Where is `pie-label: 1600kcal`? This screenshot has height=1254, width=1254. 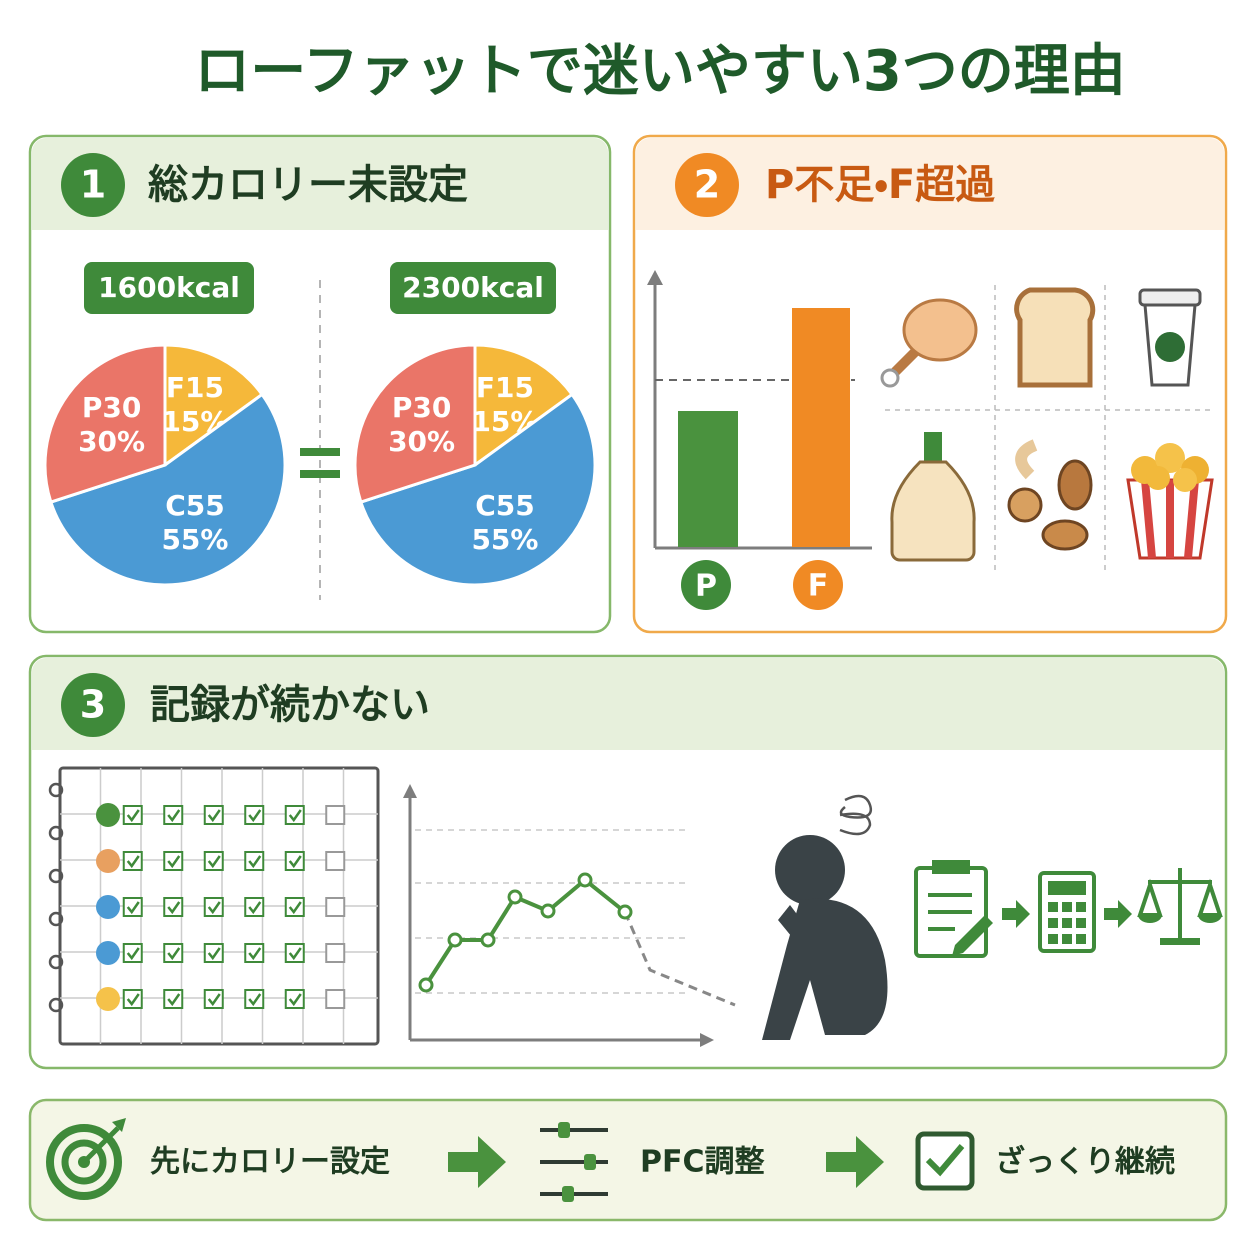
pie-label: 1600kcal is located at coordinates (169, 287).